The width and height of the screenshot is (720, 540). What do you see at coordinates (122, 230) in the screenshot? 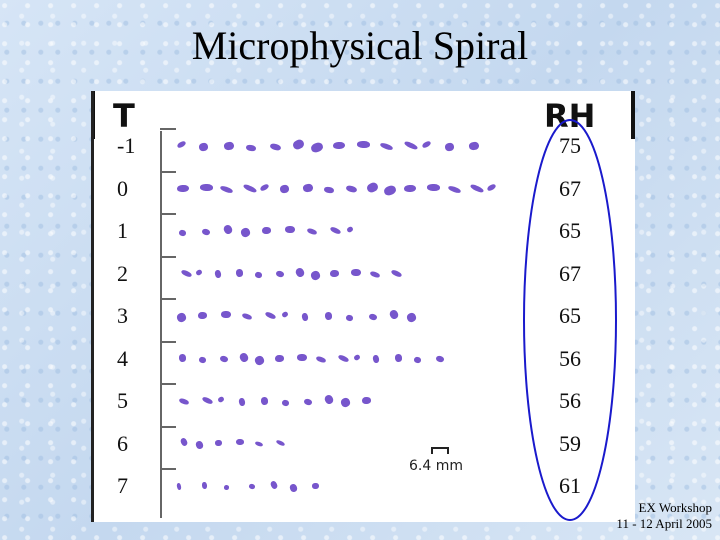
I see `temperature-label: 1` at bounding box center [122, 230].